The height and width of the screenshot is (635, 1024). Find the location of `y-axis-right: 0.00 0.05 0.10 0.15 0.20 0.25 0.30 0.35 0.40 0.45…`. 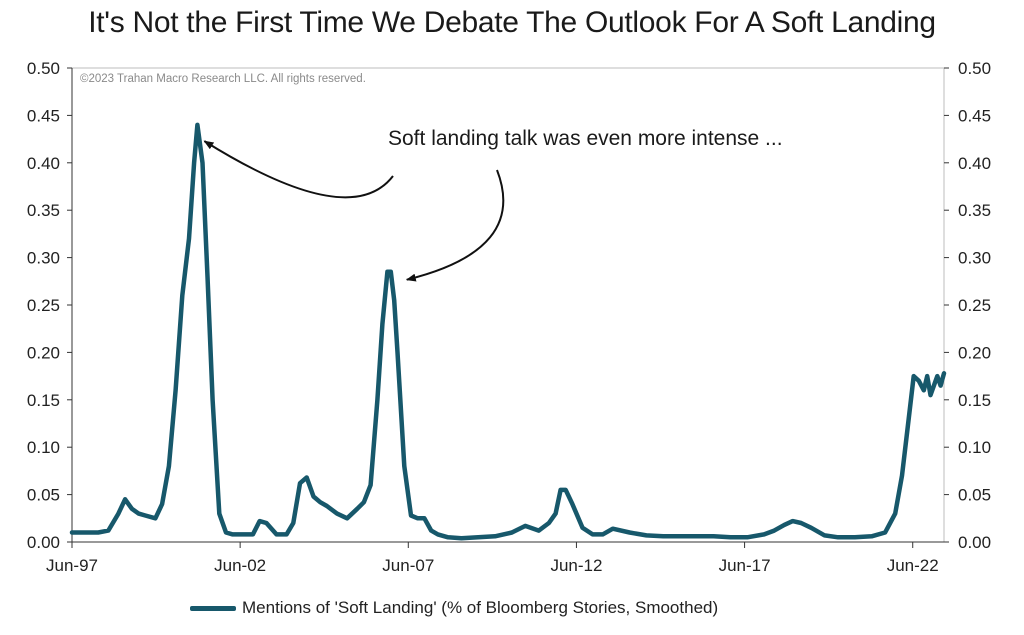

y-axis-right: 0.00 0.05 0.10 0.15 0.20 0.25 0.30 0.35 0.40 0.45… is located at coordinates (967, 305).